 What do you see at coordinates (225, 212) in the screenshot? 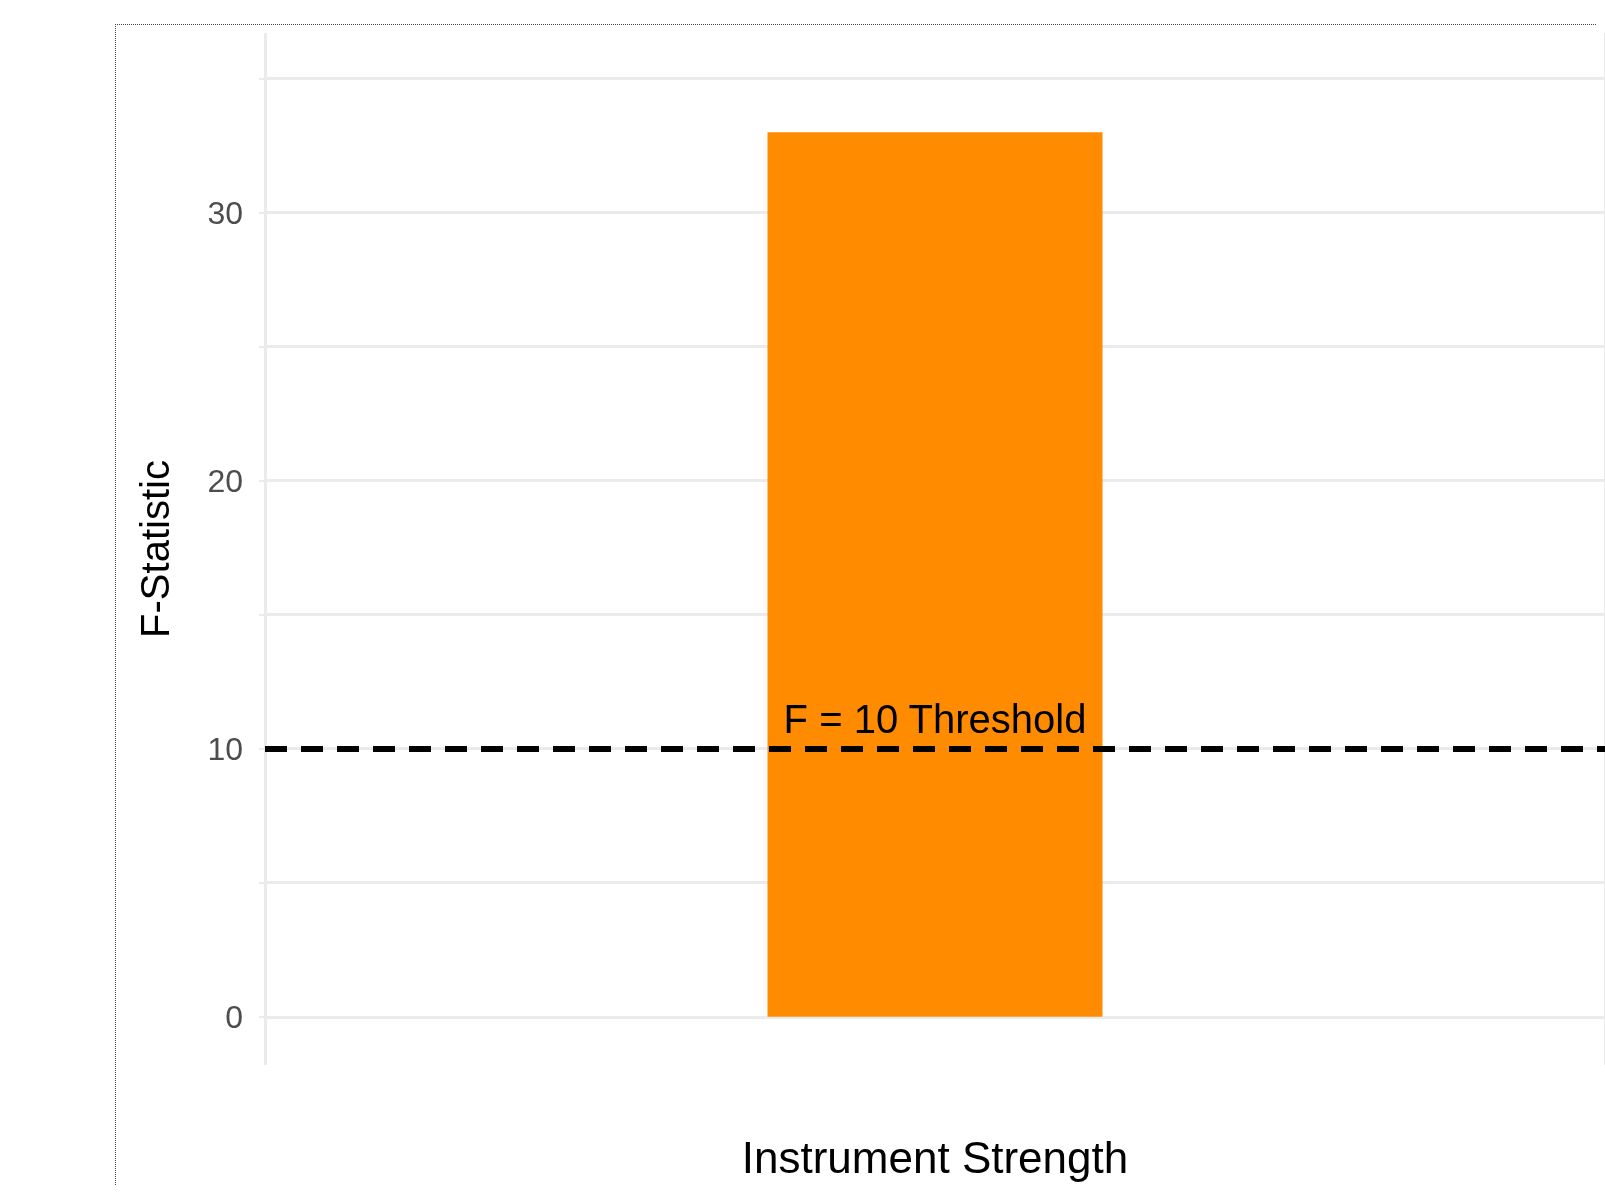
I see `y-tick-label: 30` at bounding box center [225, 212].